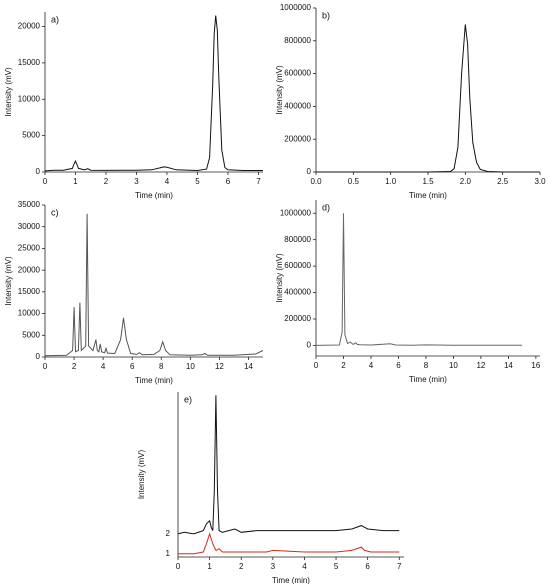  What do you see at coordinates (535, 365) in the screenshot?
I see `x-tick-label: 16` at bounding box center [535, 365].